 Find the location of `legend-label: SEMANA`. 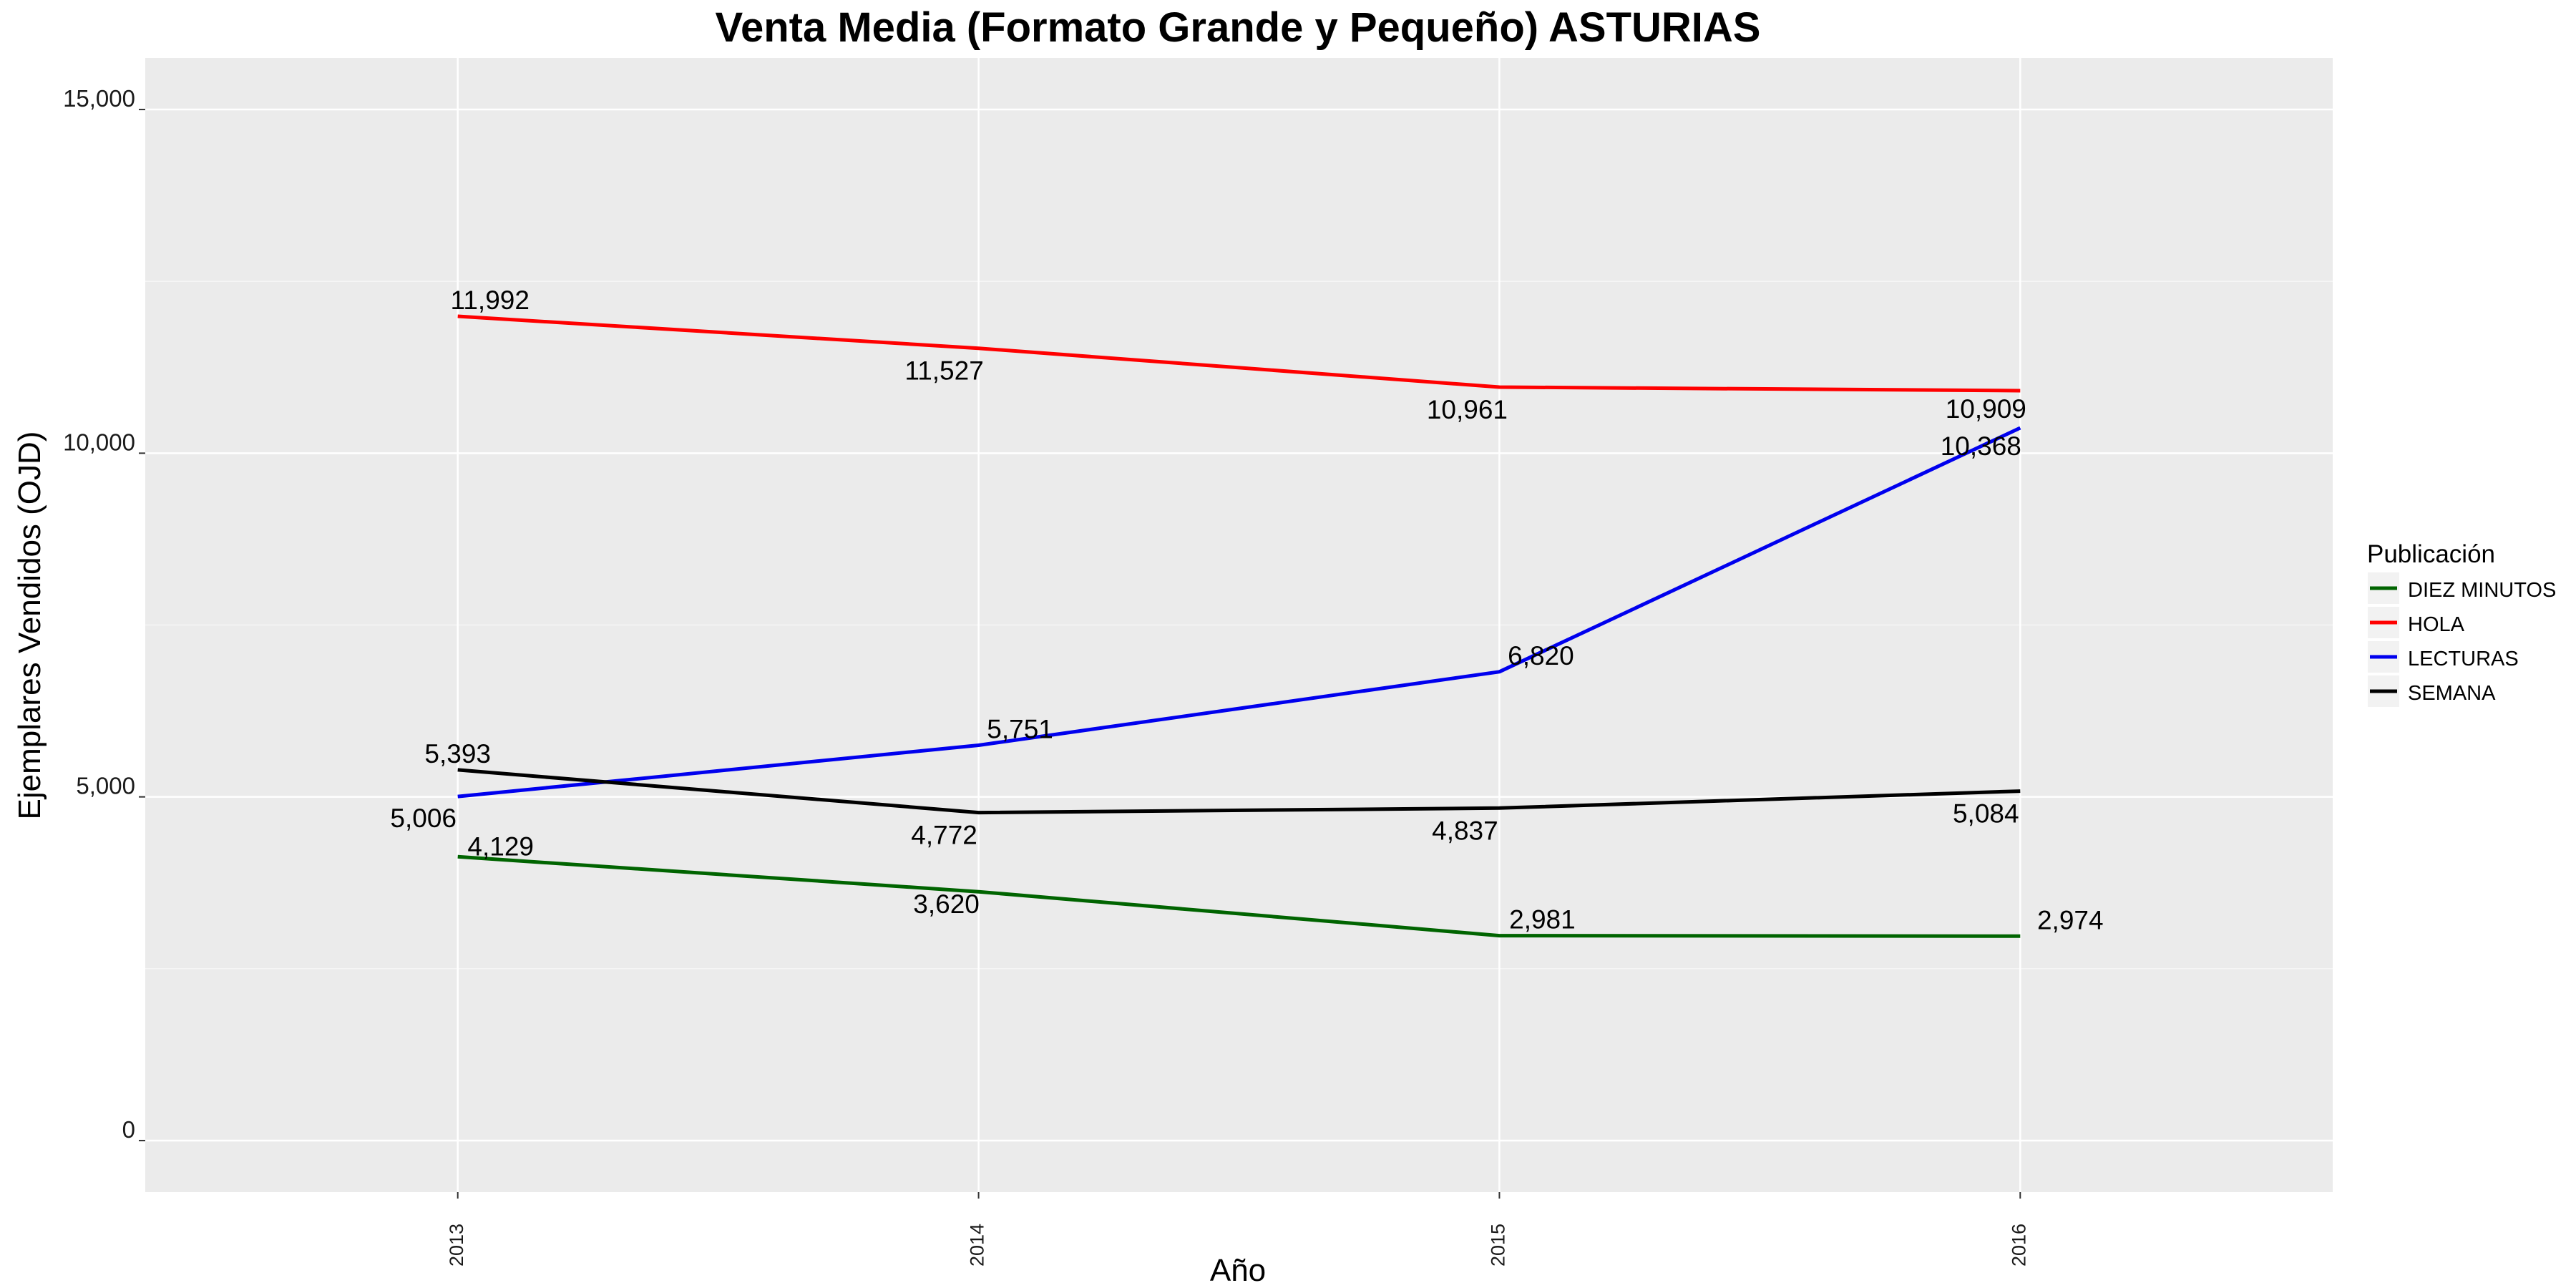

legend-label: SEMANA is located at coordinates (2452, 693).